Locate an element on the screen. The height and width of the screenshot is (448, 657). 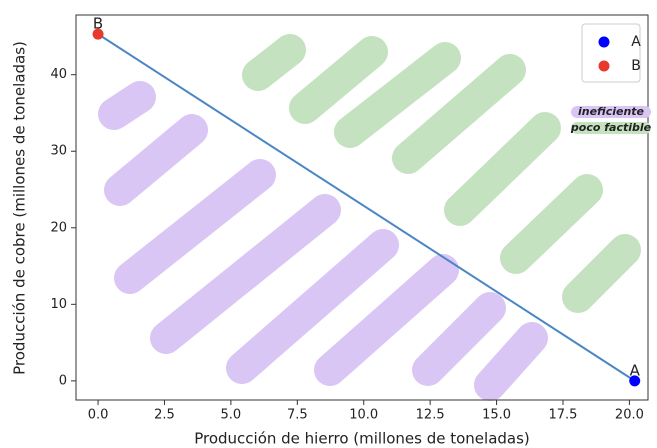
point-annotation: A is located at coordinates (635, 370).